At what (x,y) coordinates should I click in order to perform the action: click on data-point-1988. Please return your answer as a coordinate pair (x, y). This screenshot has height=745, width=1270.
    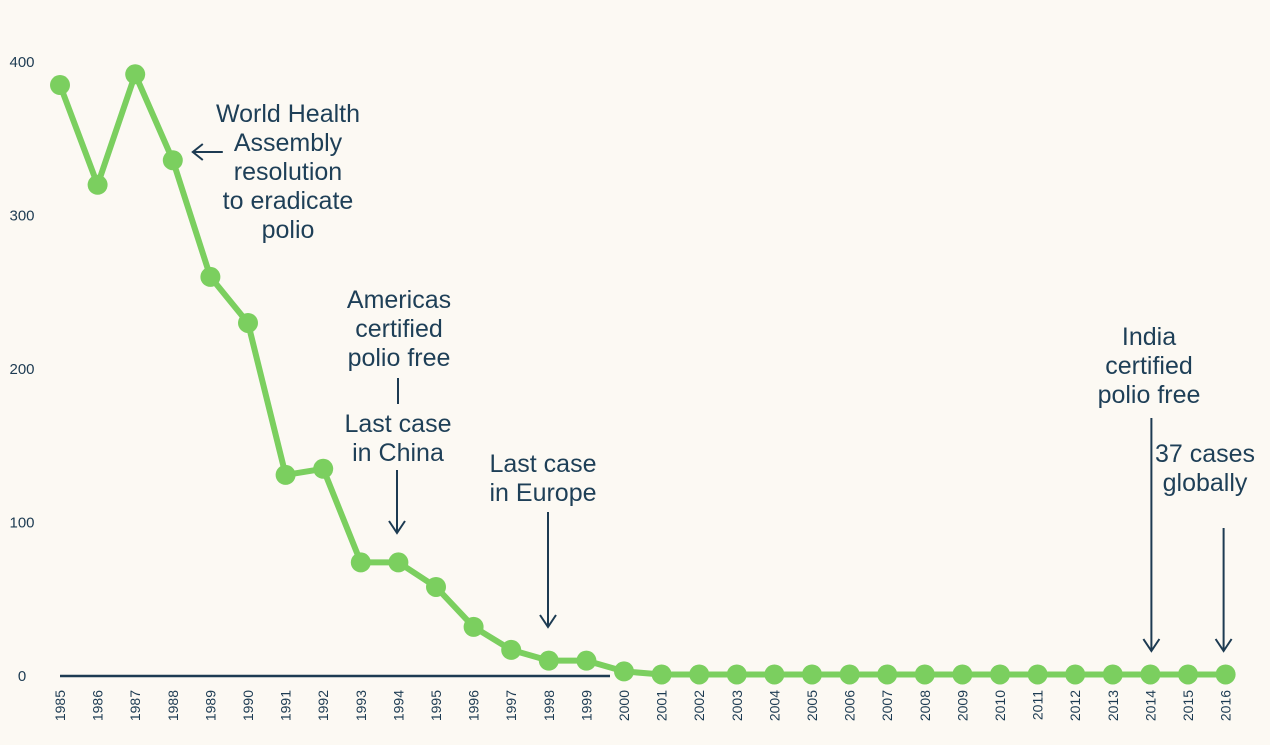
    Looking at the image, I should click on (172, 160).